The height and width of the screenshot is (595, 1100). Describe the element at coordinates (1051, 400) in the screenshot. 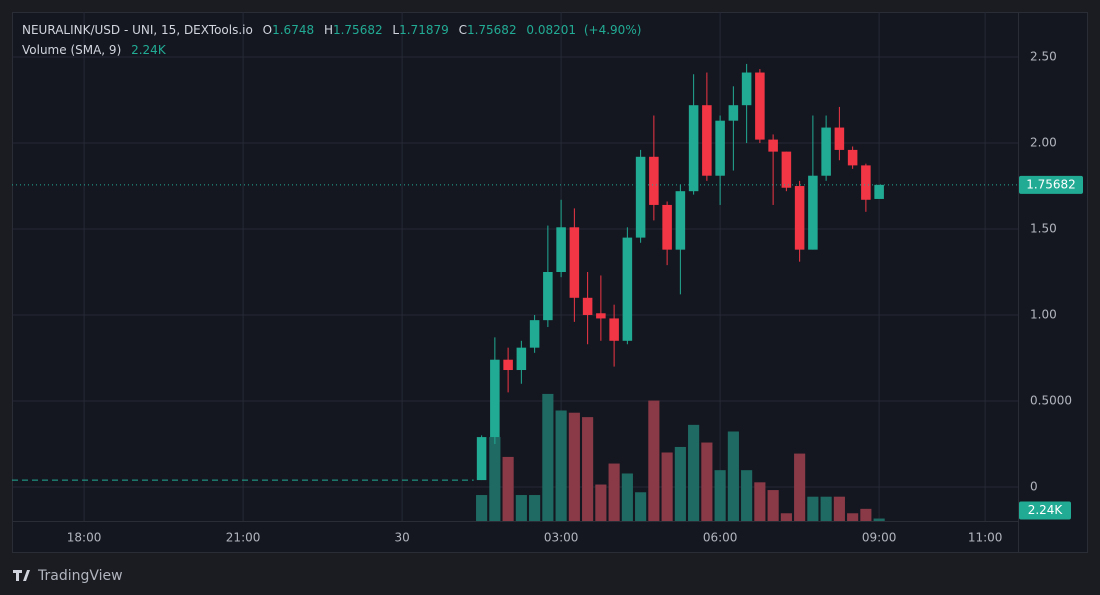

I see `y-tick-label: 0.5000` at that location.